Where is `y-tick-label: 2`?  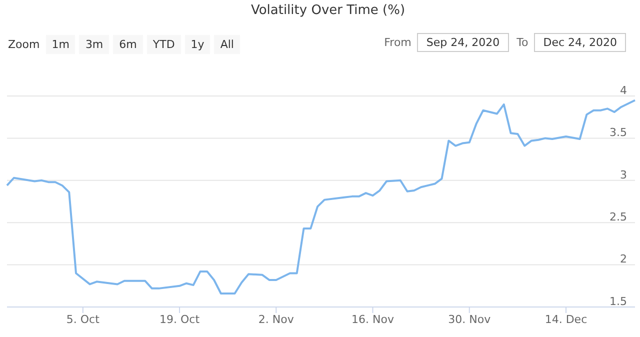 y-tick-label: 2 is located at coordinates (623, 259).